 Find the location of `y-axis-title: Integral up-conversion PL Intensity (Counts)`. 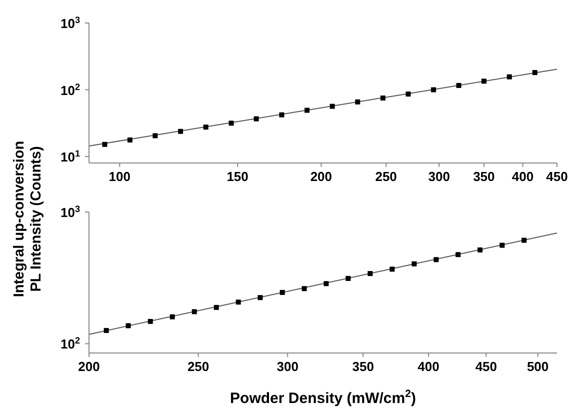

y-axis-title: Integral up-conversion PL Intensity (Counts) is located at coordinates (28, 219).